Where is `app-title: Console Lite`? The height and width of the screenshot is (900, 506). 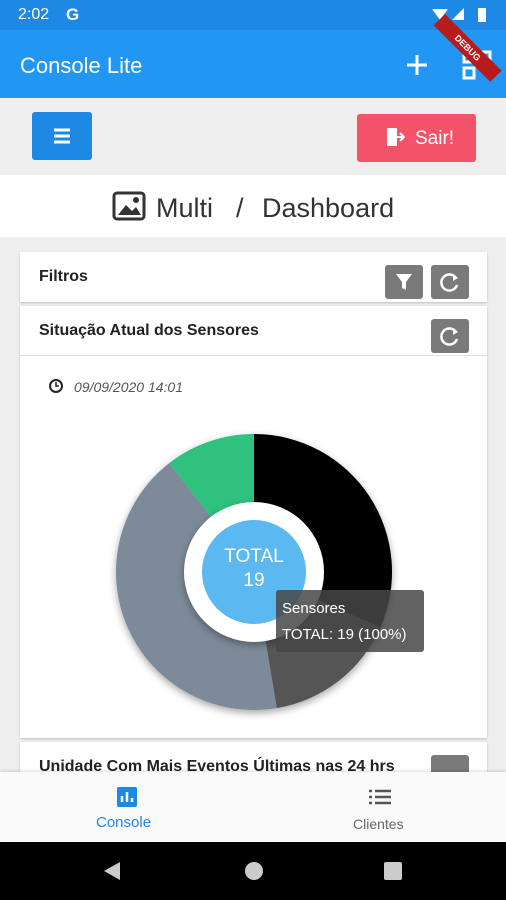 app-title: Console Lite is located at coordinates (81, 65).